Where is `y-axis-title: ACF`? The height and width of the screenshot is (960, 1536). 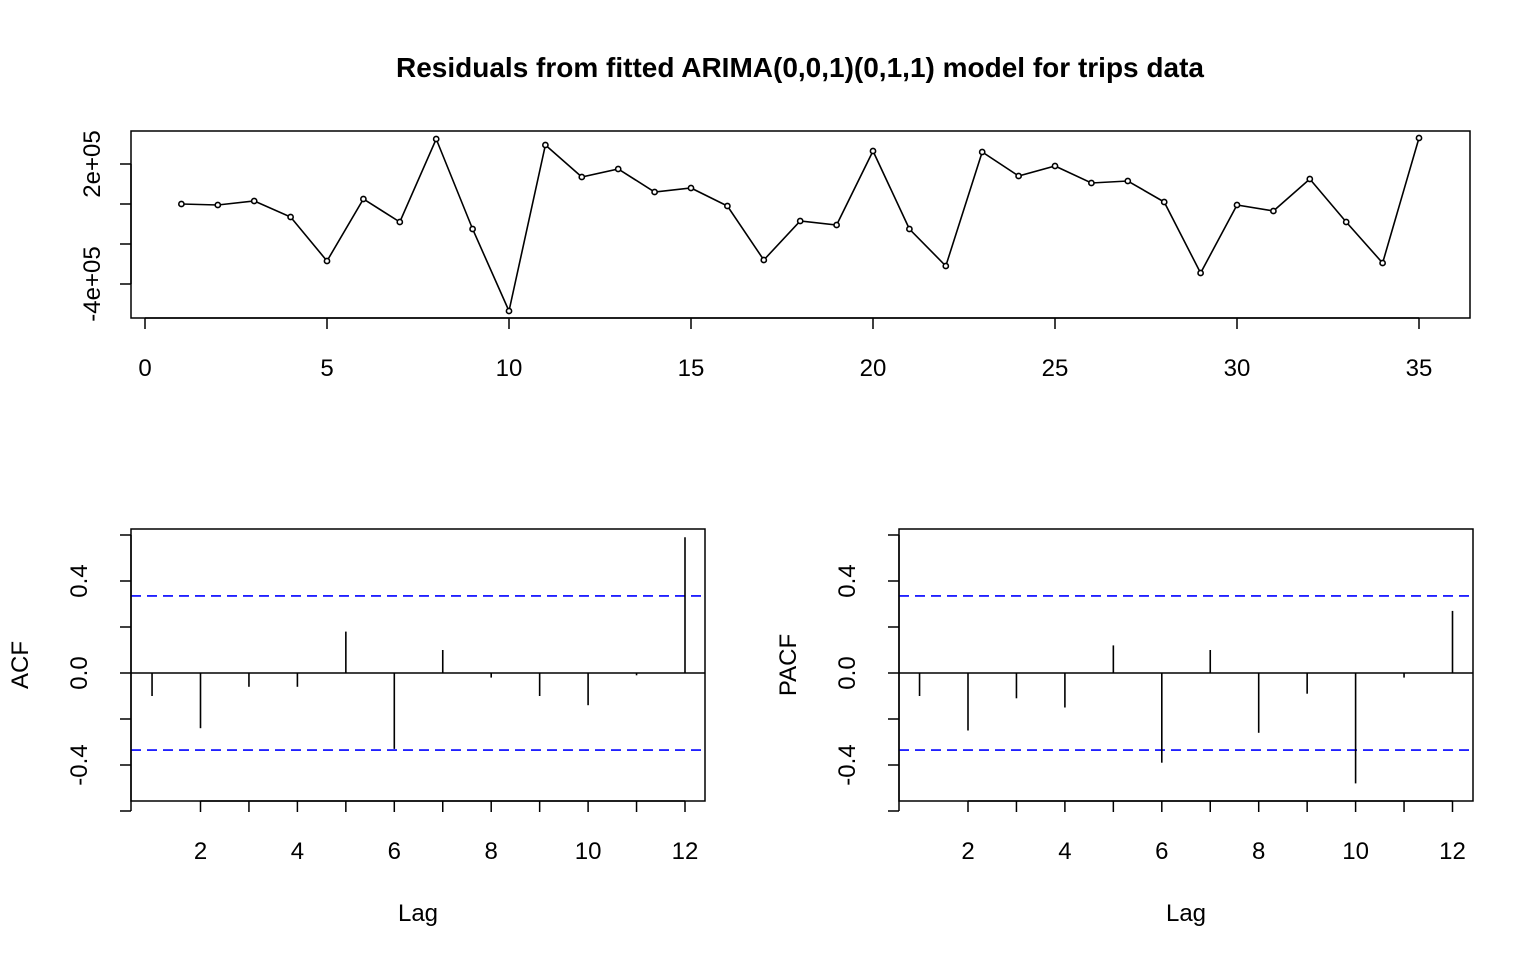 y-axis-title: ACF is located at coordinates (20, 665).